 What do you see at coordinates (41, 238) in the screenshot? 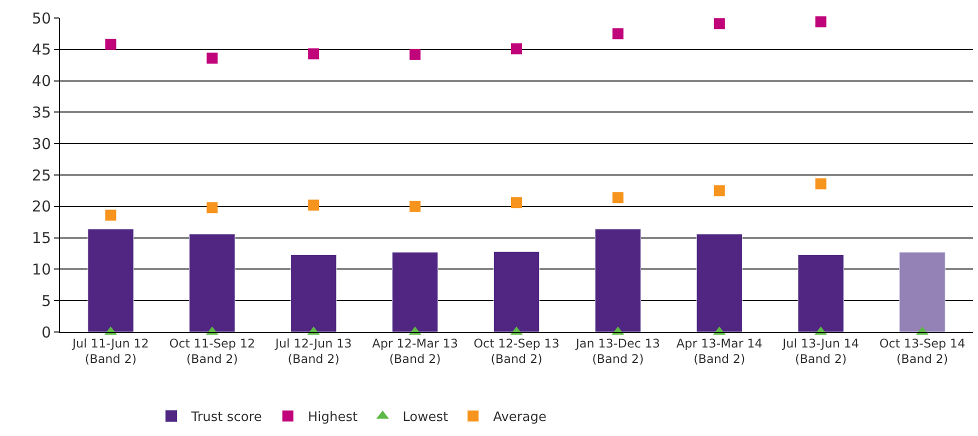
I see `y-tick-label: 15` at bounding box center [41, 238].